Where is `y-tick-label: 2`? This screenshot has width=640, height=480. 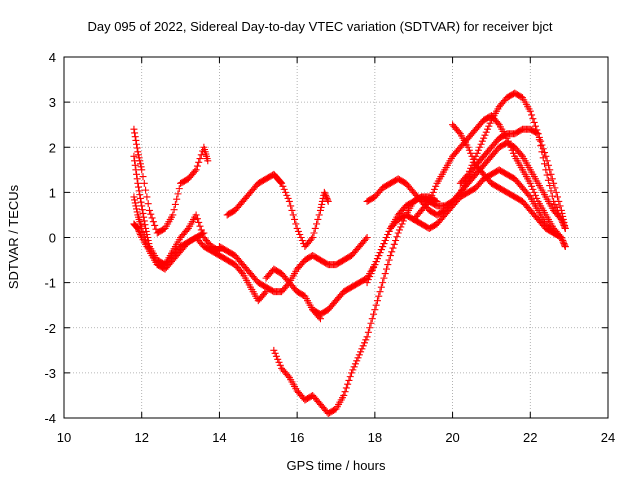 y-tick-label: 2 is located at coordinates (52, 147).